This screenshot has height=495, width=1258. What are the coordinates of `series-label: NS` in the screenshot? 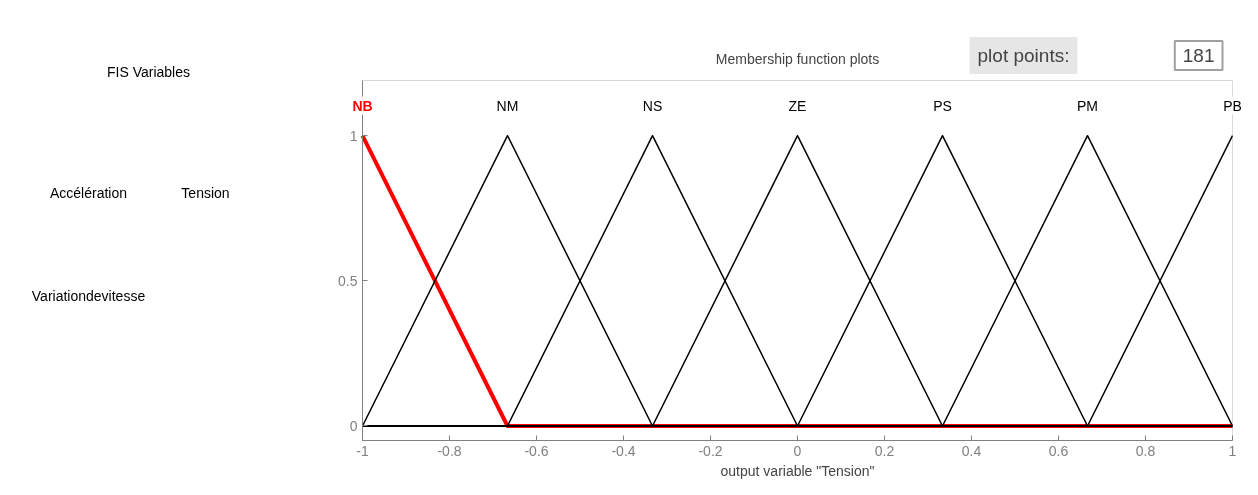 It's located at (652, 105).